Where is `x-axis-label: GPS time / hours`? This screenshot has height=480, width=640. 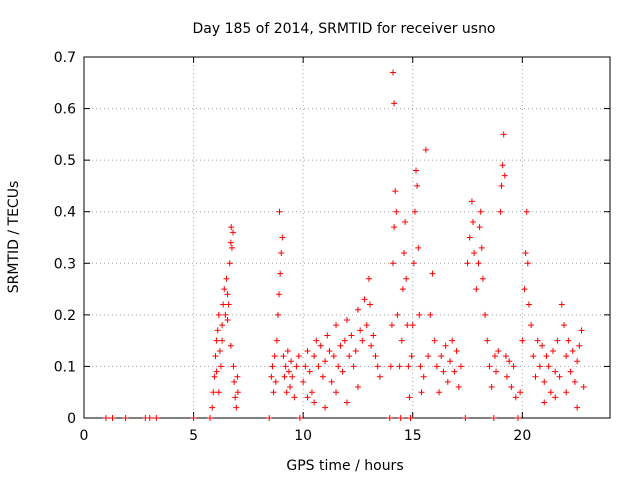 x-axis-label: GPS time / hours is located at coordinates (344, 466).